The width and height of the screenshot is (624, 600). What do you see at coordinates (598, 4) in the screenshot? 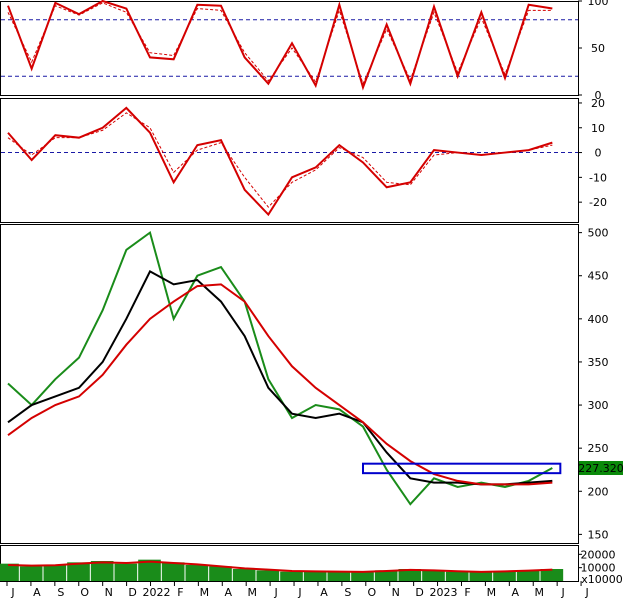
I see `y-tick-label: 100` at bounding box center [598, 4].